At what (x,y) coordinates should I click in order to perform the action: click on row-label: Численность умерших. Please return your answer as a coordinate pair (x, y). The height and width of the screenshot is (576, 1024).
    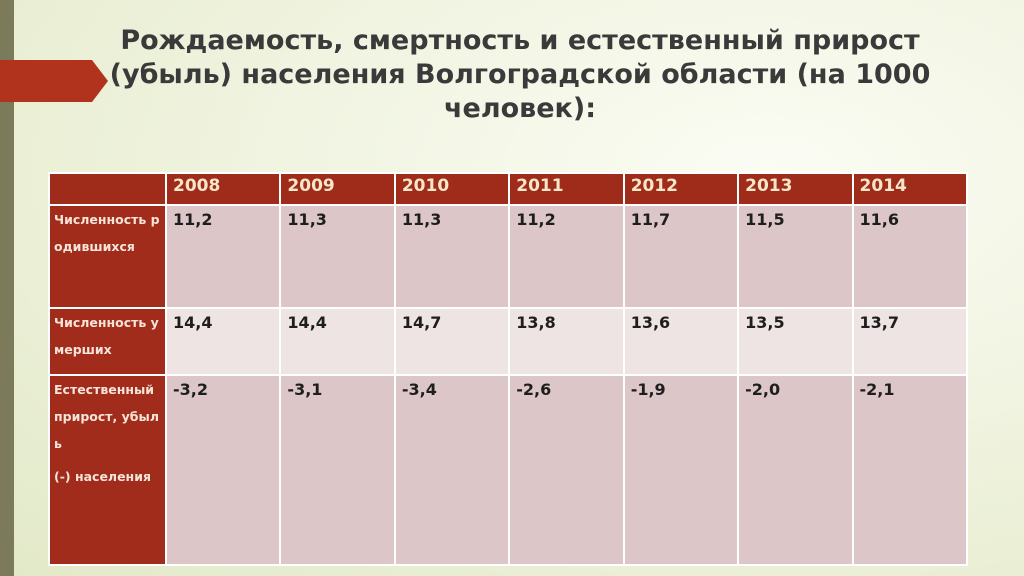
    Looking at the image, I should click on (107, 341).